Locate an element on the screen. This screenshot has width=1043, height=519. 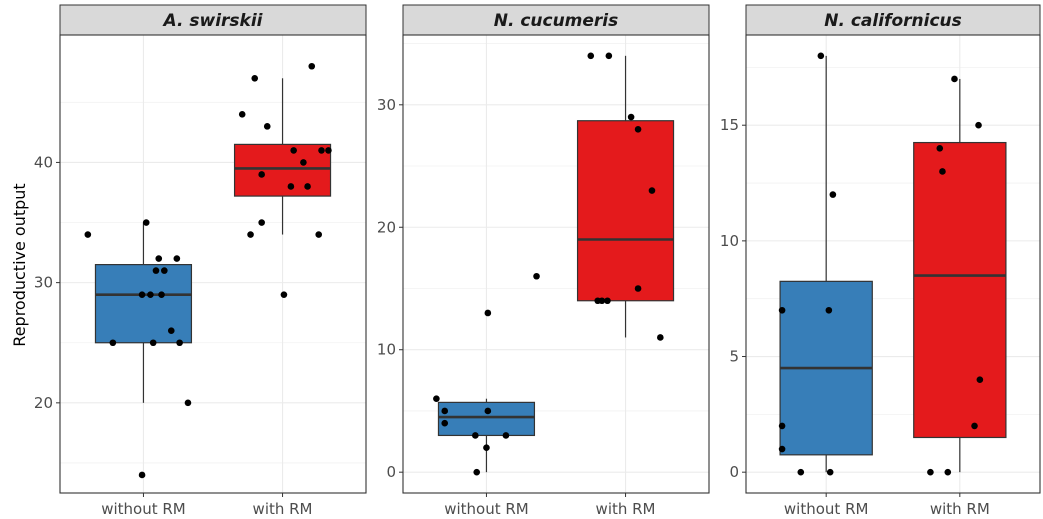
y-tick-label: 40 is located at coordinates (43, 162).